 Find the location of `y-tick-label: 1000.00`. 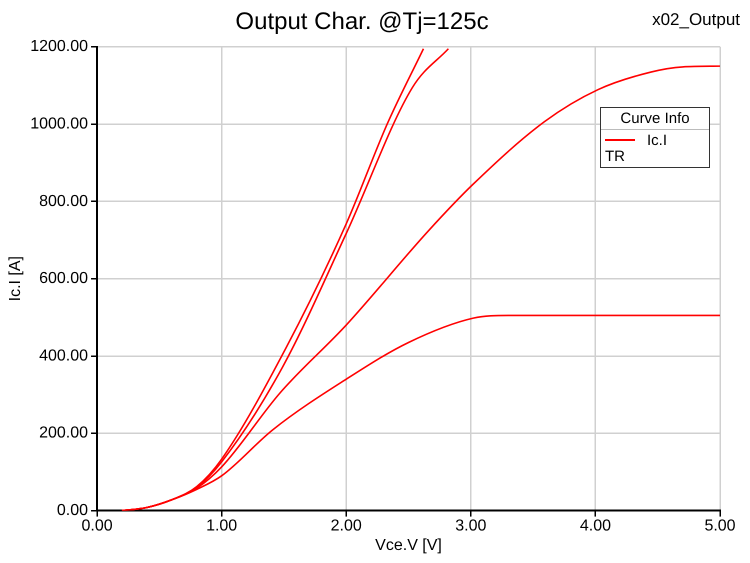

y-tick-label: 1000.00 is located at coordinates (59, 124).